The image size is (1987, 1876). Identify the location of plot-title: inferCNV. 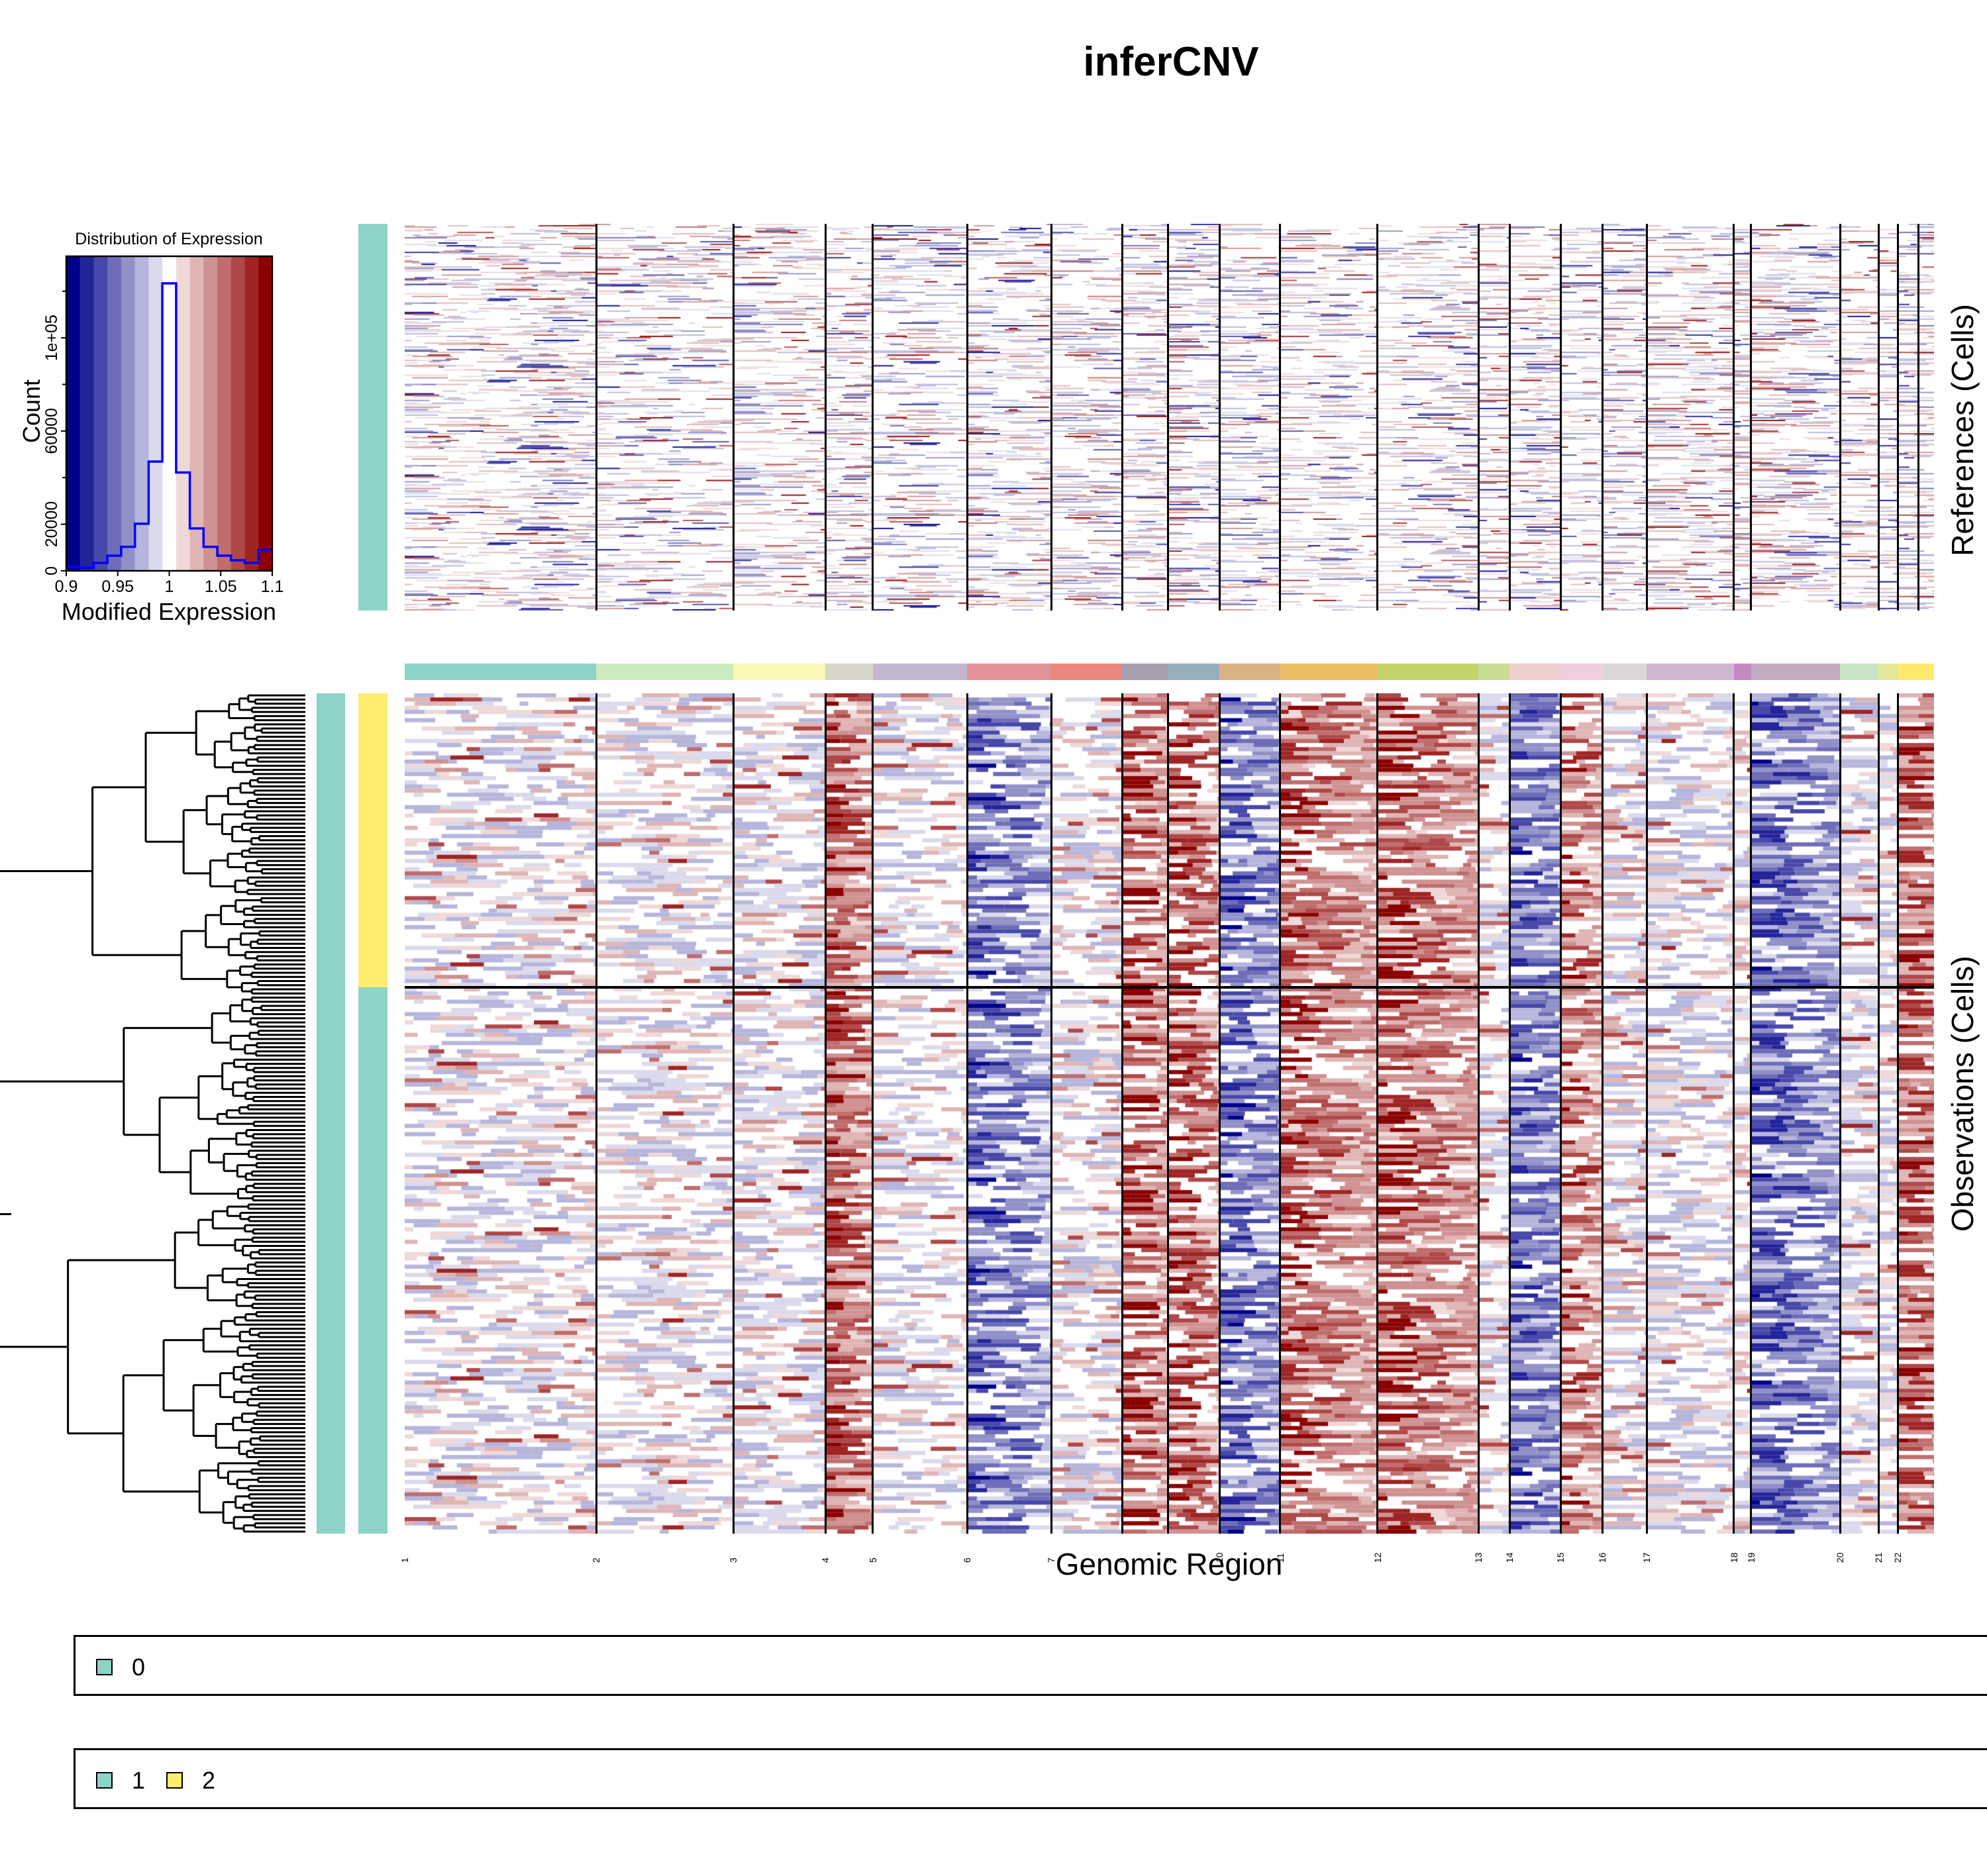
(1171, 62).